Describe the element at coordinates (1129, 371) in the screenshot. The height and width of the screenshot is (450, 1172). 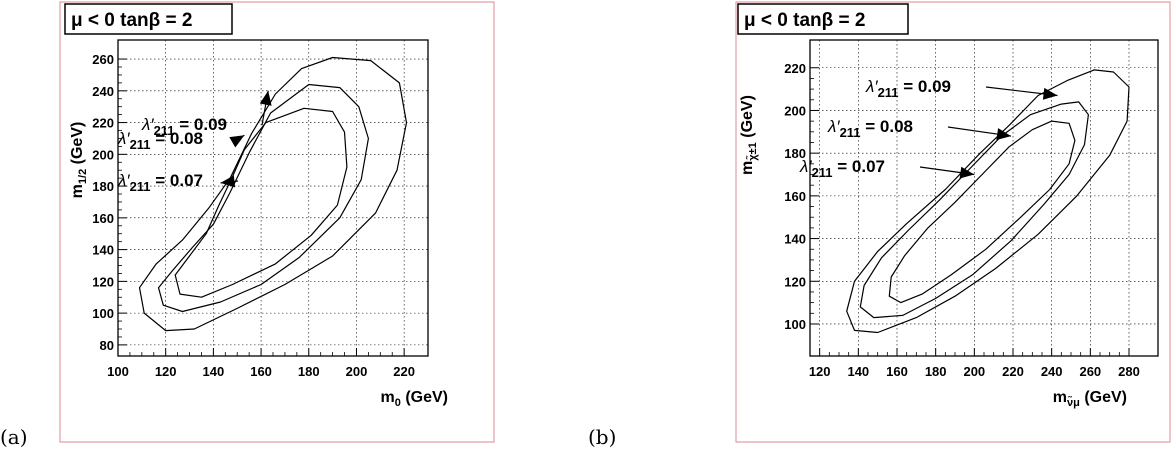
I see `x-tick-label: 280` at that location.